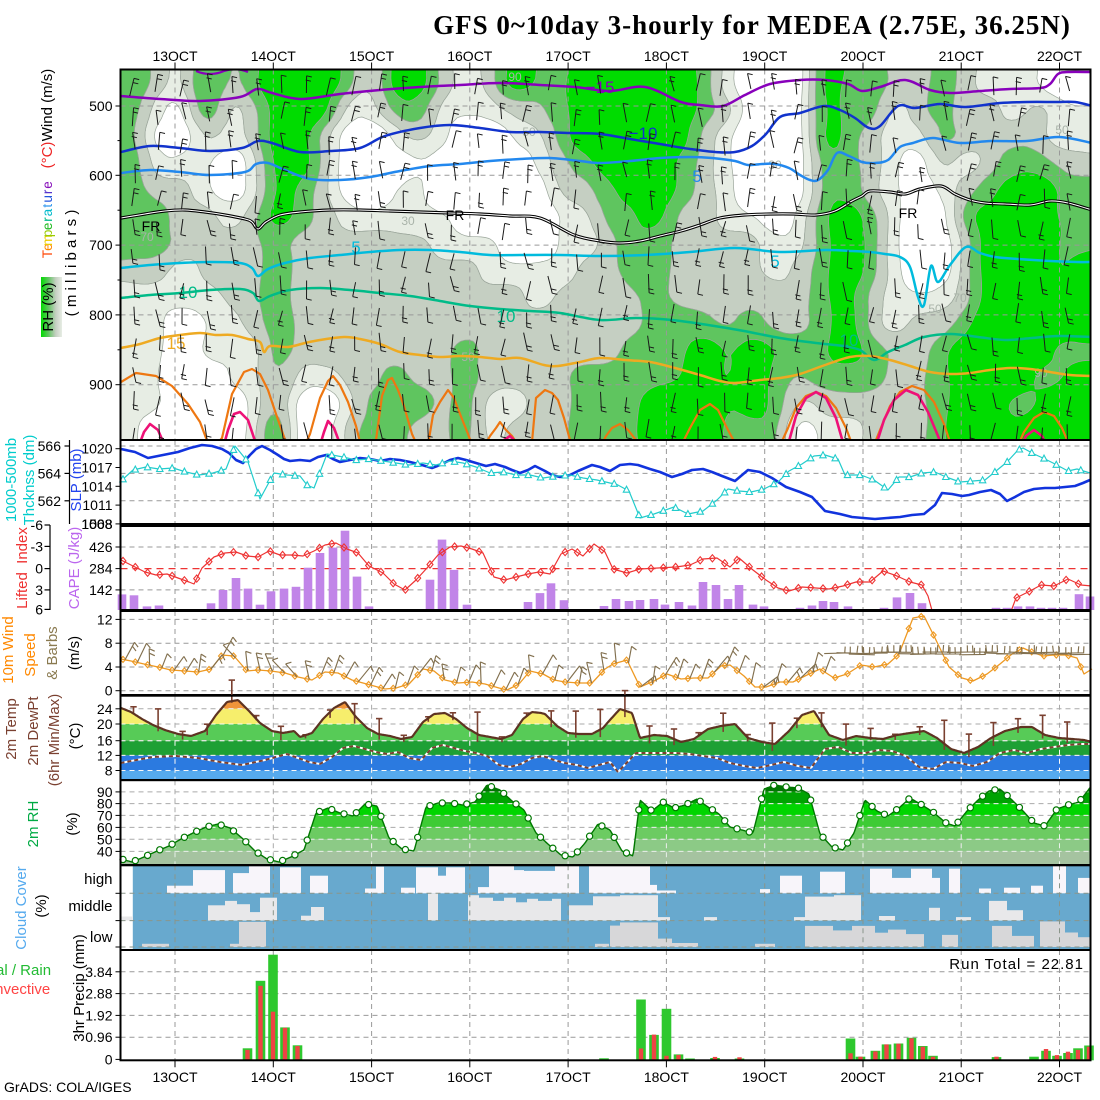 This screenshot has height=1100, width=1100. I want to click on svg-text: a, so click(47, 212).